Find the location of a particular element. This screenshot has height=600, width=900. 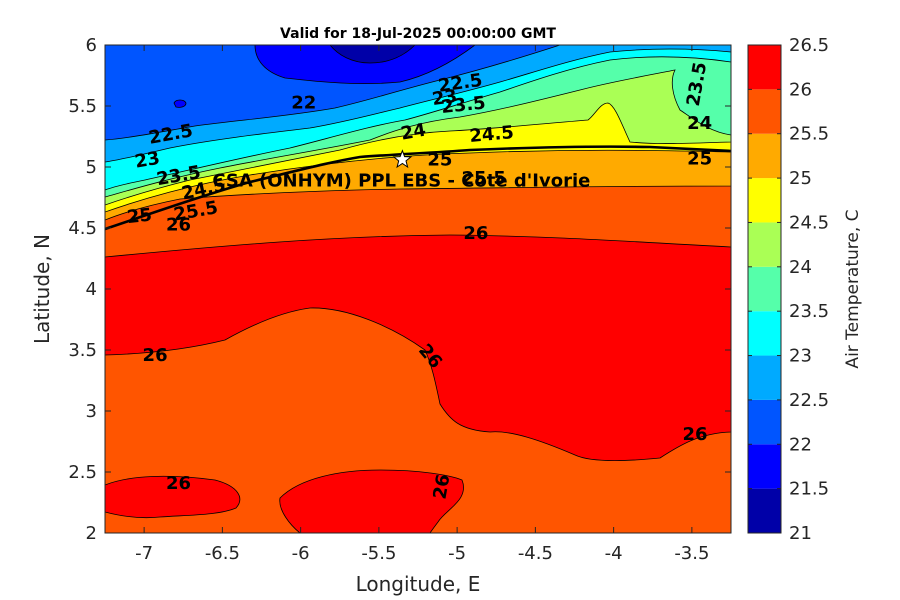

contour-label: 23.5 is located at coordinates (463, 106).